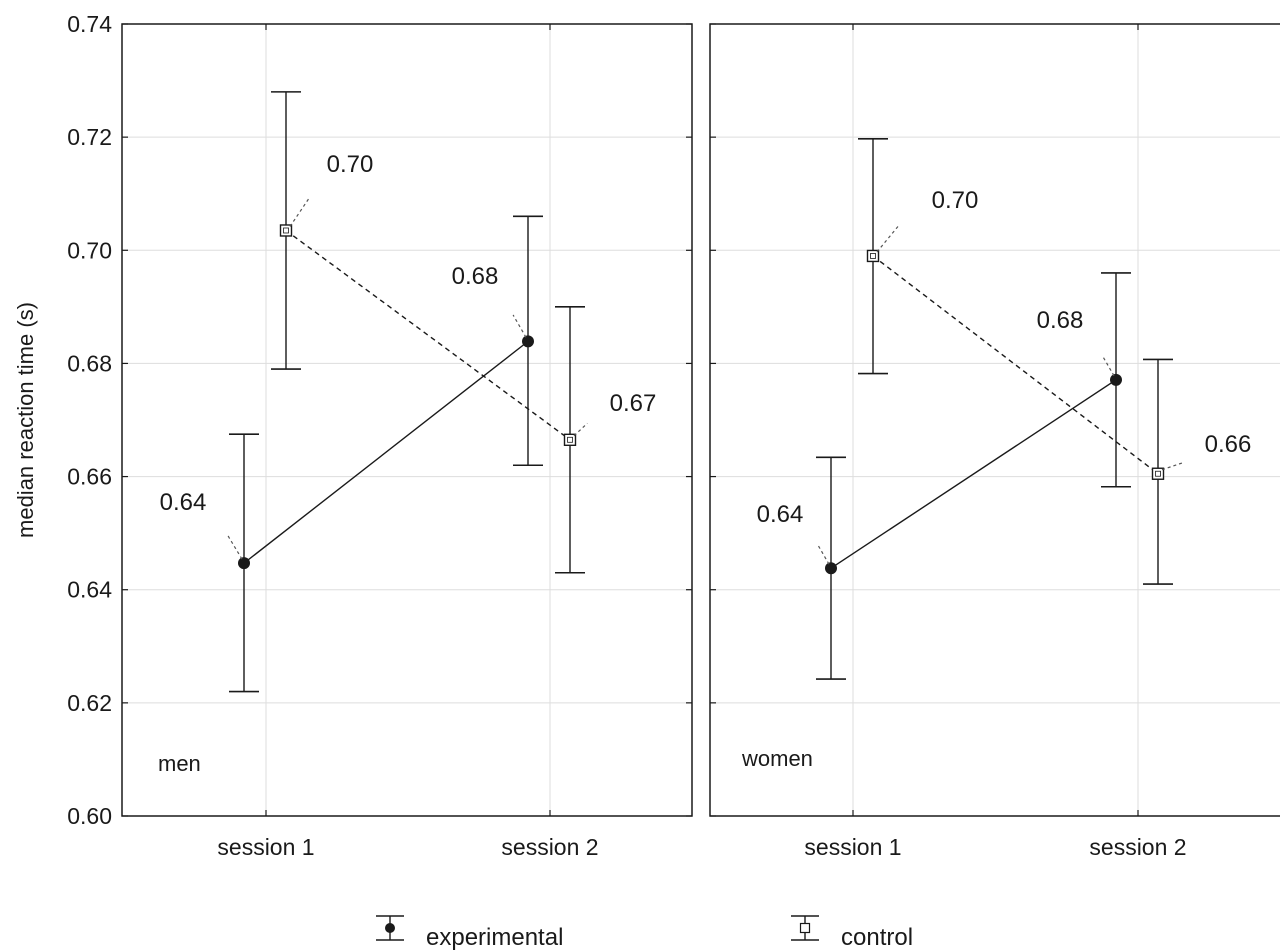 The height and width of the screenshot is (950, 1280). What do you see at coordinates (89, 24) in the screenshot?
I see `y-tick-label: 0.74` at bounding box center [89, 24].